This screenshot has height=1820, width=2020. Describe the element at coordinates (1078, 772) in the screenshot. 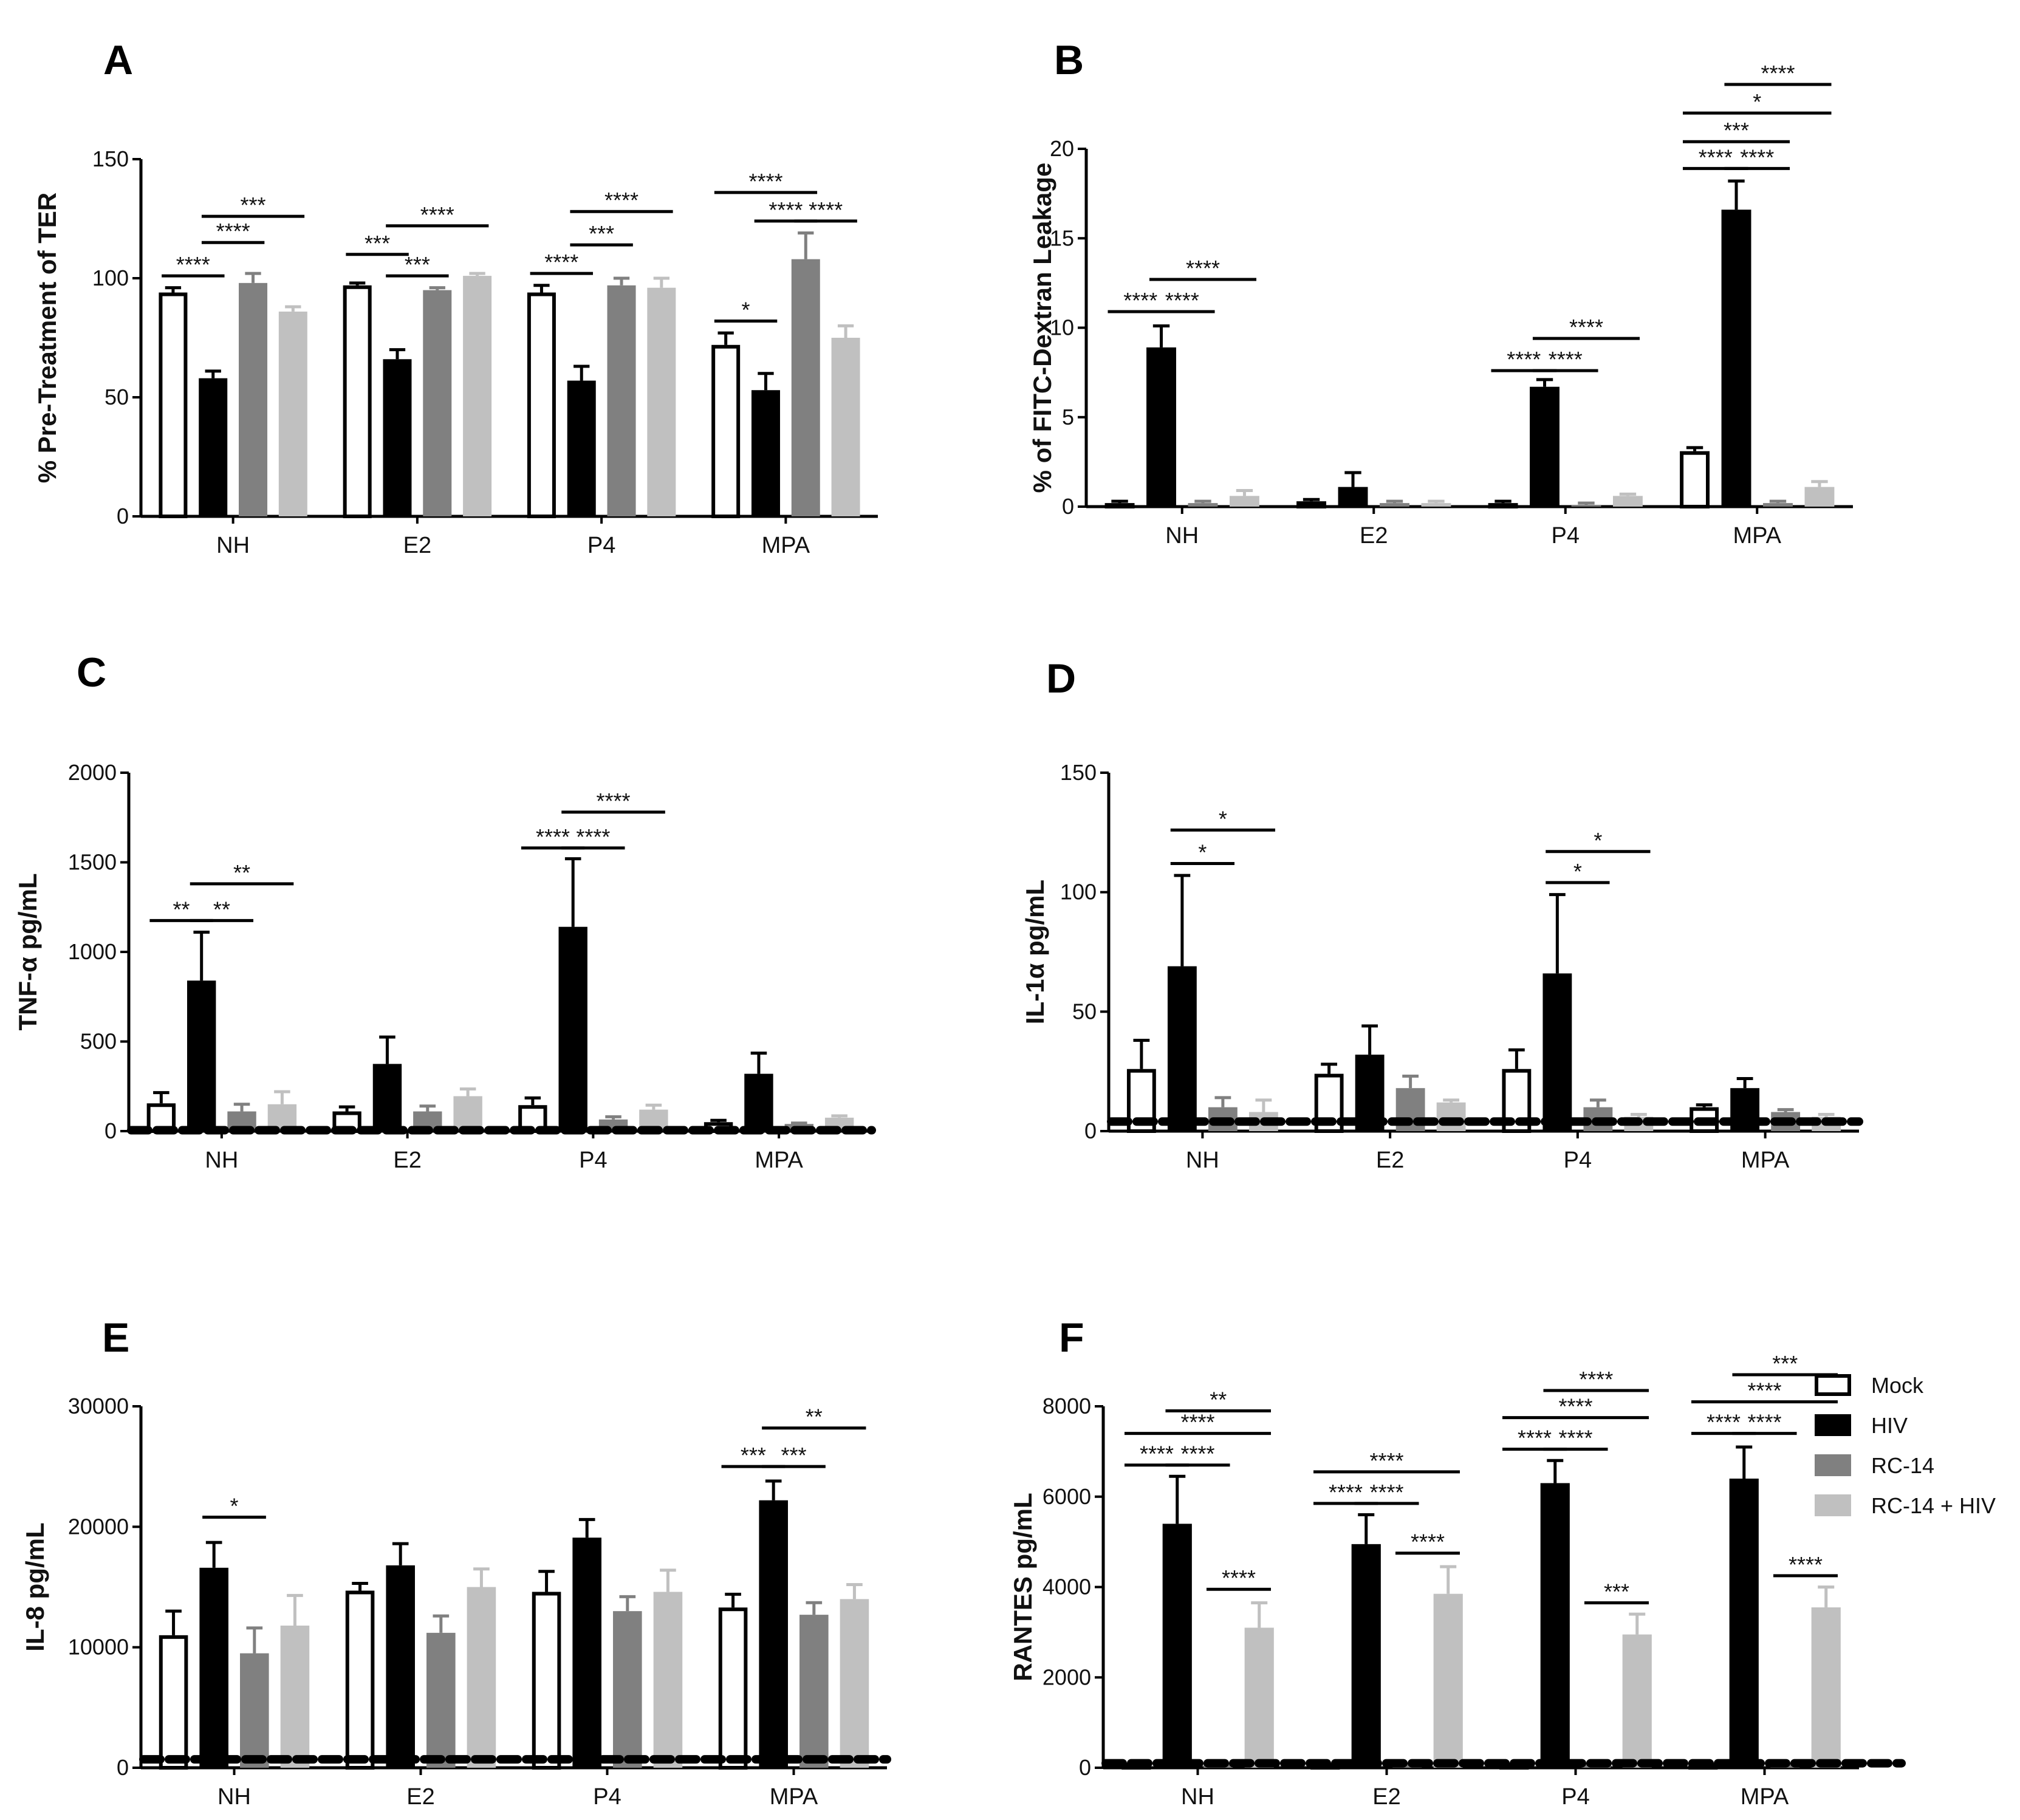

I see `y-tick-label: 150` at that location.